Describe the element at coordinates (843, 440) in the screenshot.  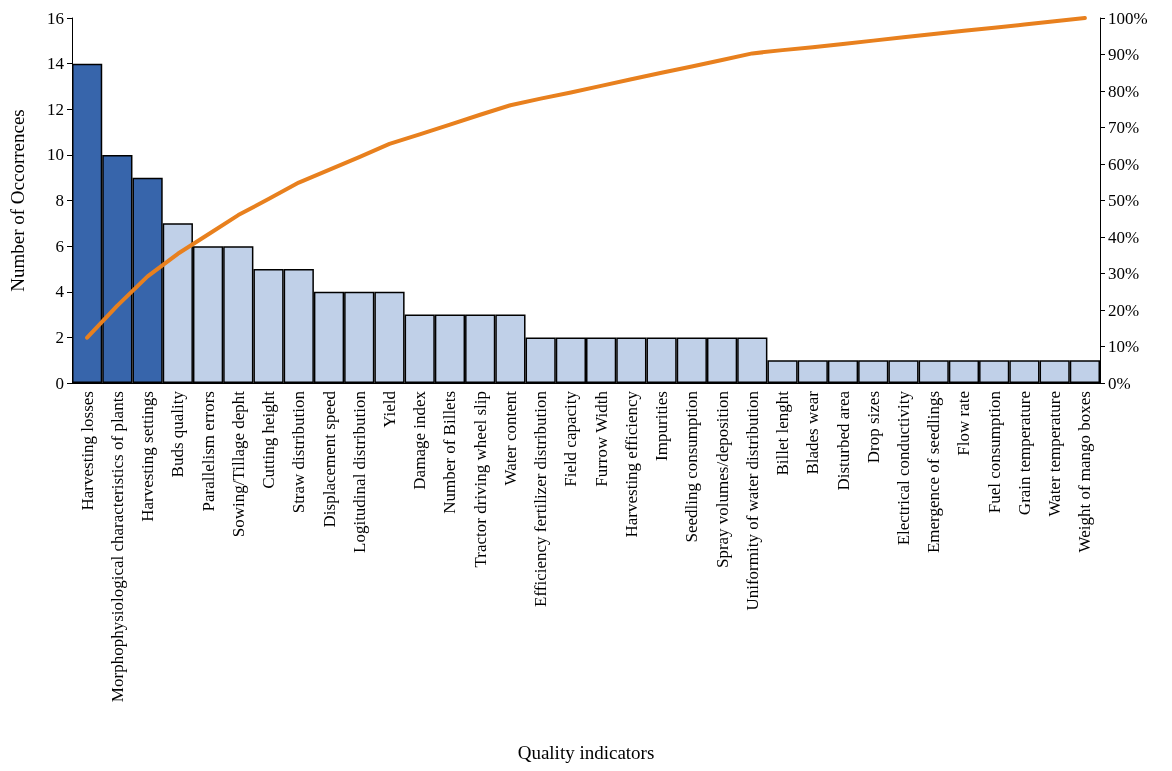
I see `x-tick-label: Disturbed area` at that location.